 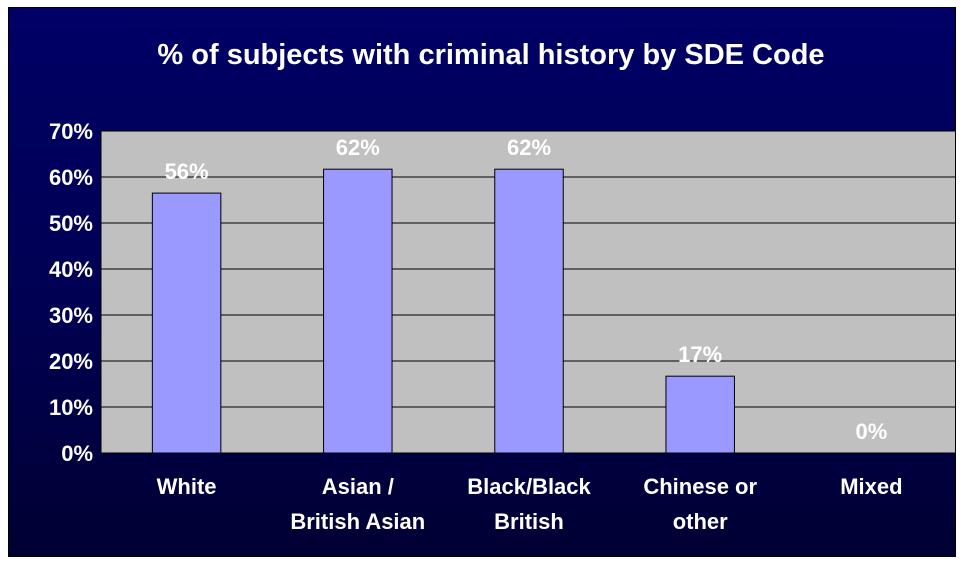 What do you see at coordinates (871, 486) in the screenshot?
I see `category-label: Mixed` at bounding box center [871, 486].